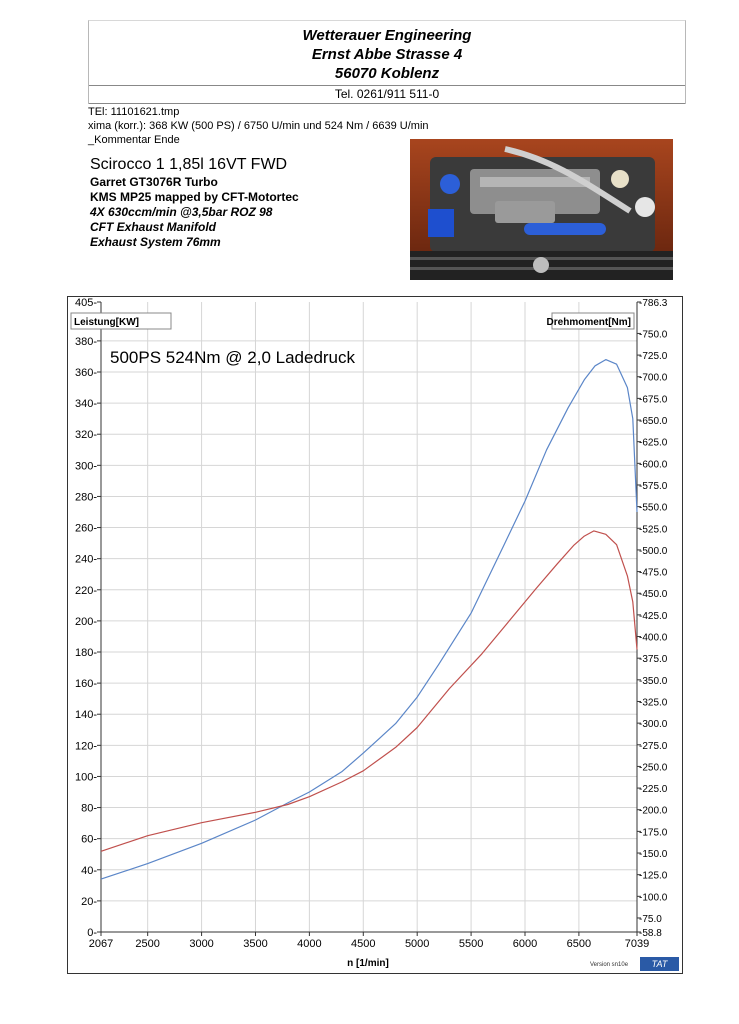 This screenshot has width=739, height=1024. Describe the element at coordinates (653, 702) in the screenshot. I see `y-right-tick-label: -325.0` at that location.